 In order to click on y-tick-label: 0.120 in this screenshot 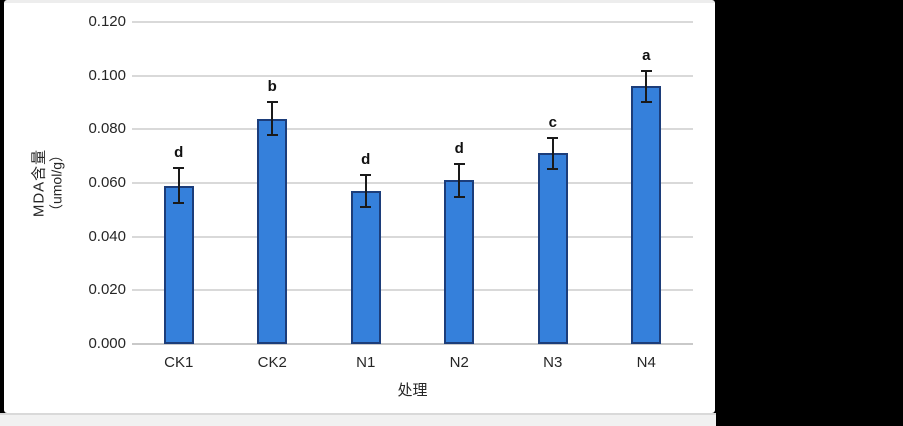, I will do `click(107, 21)`.